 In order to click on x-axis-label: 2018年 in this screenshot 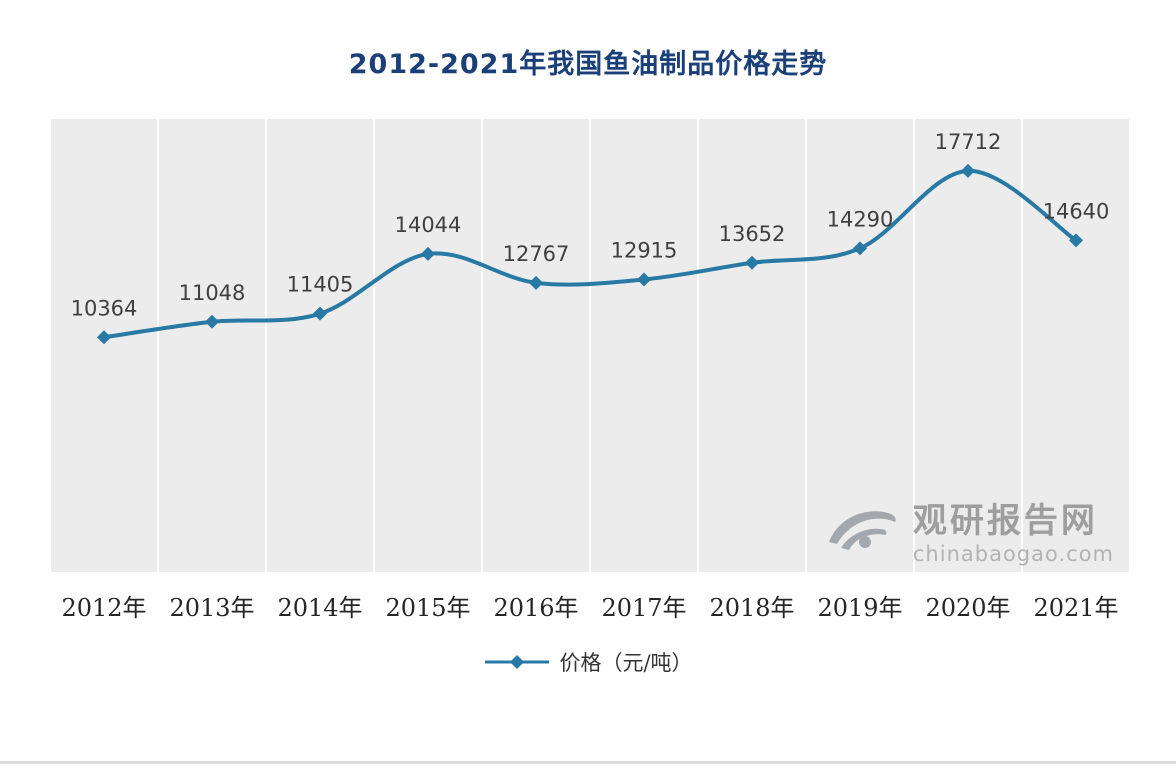, I will do `click(752, 608)`.